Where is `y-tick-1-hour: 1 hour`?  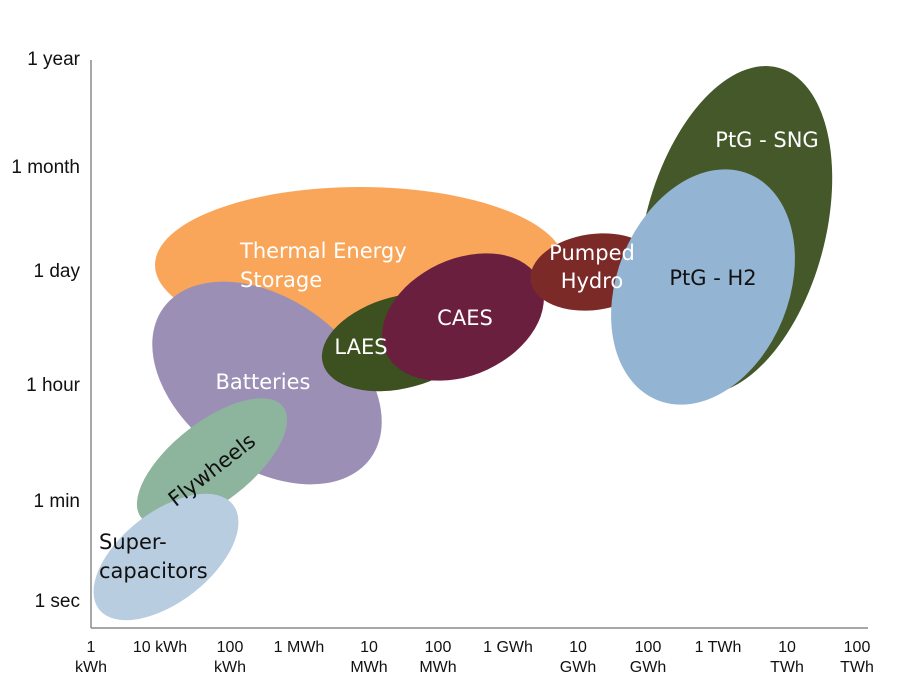
y-tick-1-hour: 1 hour is located at coordinates (53, 385).